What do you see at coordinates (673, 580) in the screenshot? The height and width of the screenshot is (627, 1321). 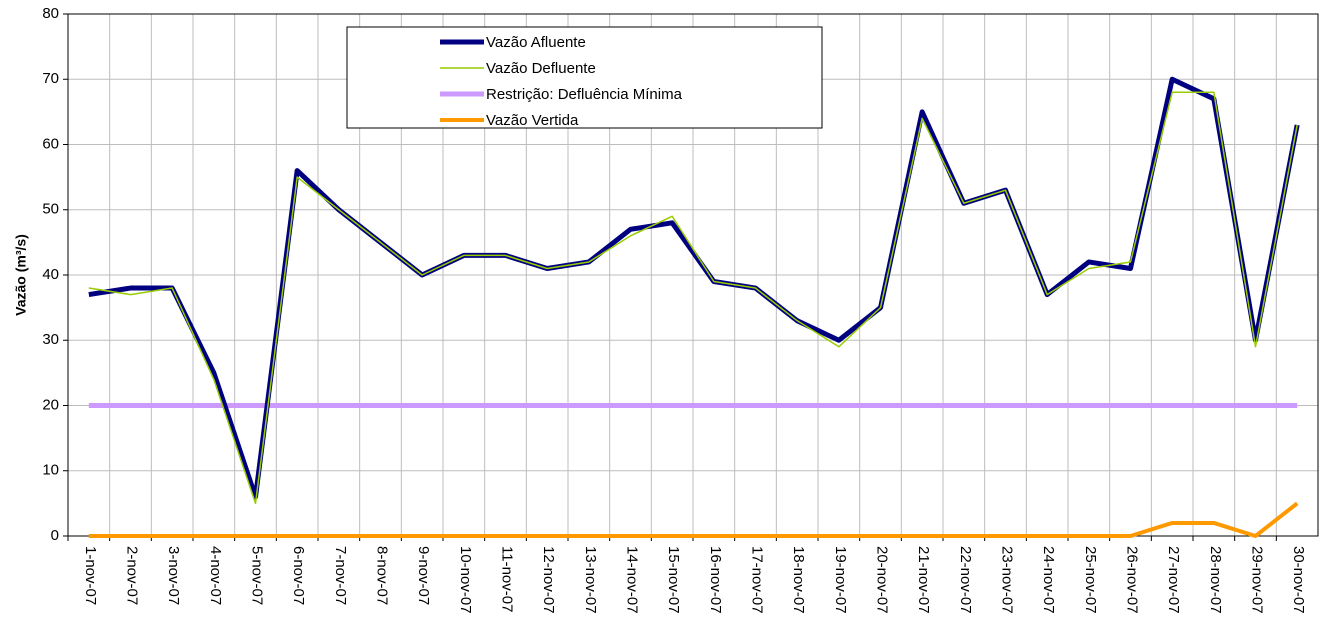 I see `x-tick-label: 15-nov-07` at bounding box center [673, 580].